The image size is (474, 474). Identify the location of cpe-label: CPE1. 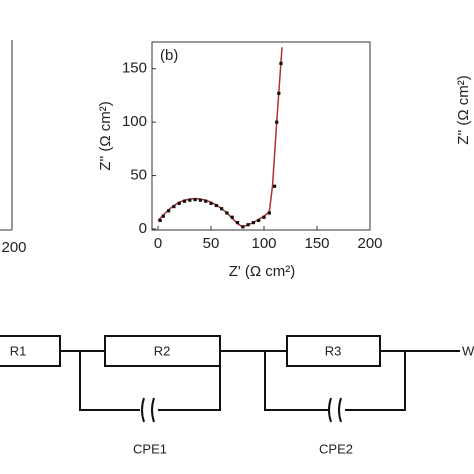
(150, 448).